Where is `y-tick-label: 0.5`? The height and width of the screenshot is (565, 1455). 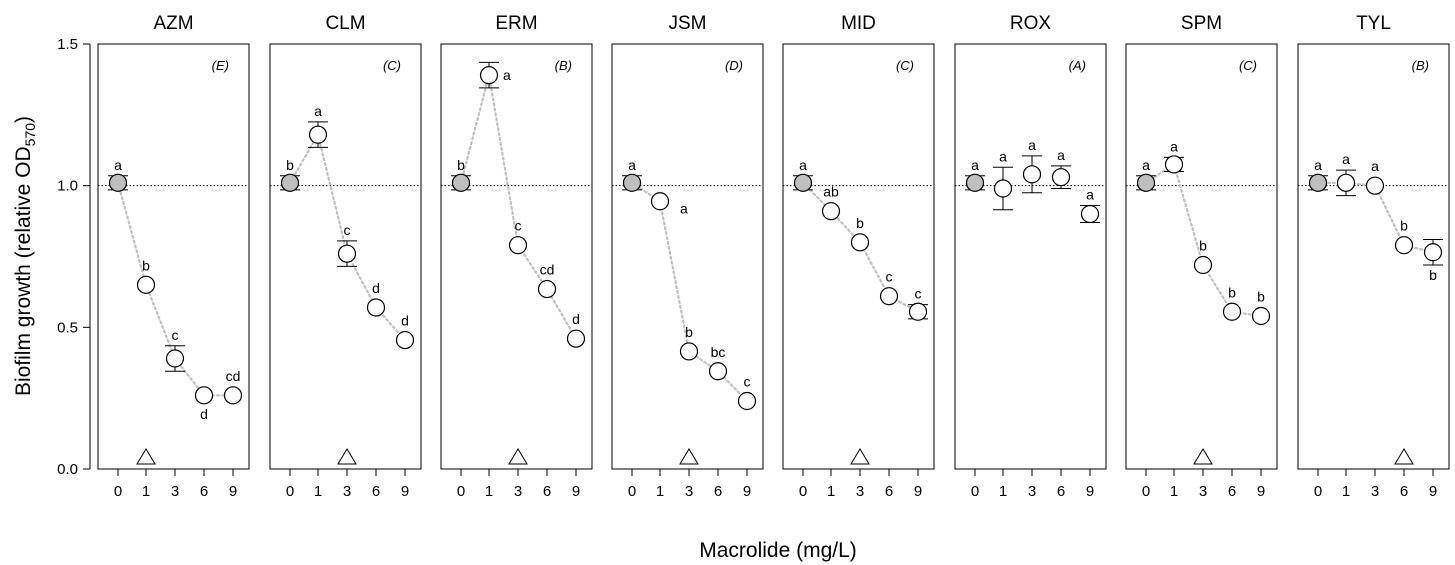 y-tick-label: 0.5 is located at coordinates (67, 327).